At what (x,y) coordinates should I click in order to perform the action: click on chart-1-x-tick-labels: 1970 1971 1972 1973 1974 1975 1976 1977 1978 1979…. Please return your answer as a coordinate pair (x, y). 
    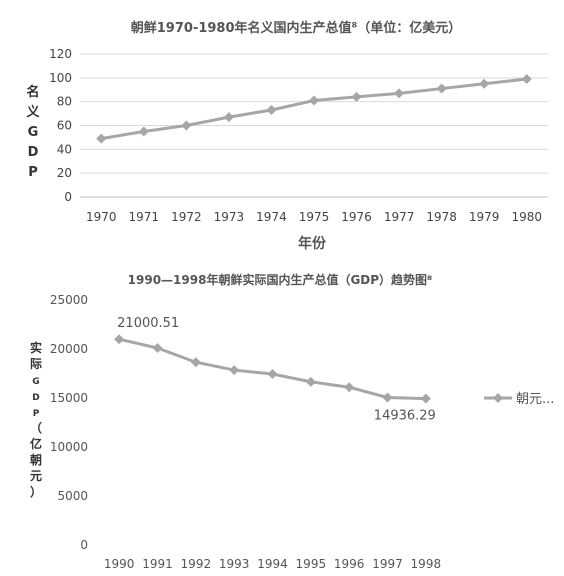
    Looking at the image, I should click on (314, 217).